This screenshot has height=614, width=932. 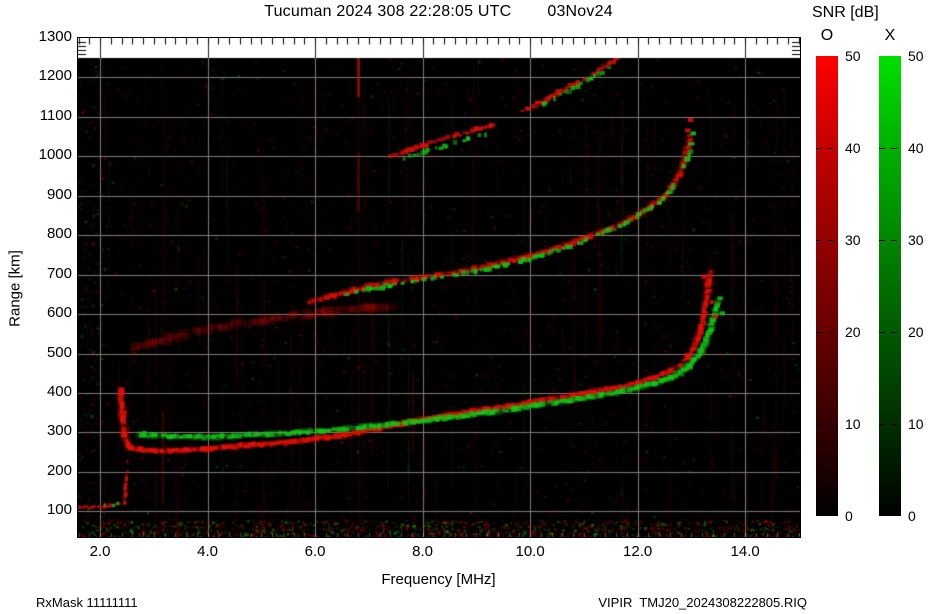 What do you see at coordinates (59, 510) in the screenshot?
I see `y-tick-label: 100` at bounding box center [59, 510].